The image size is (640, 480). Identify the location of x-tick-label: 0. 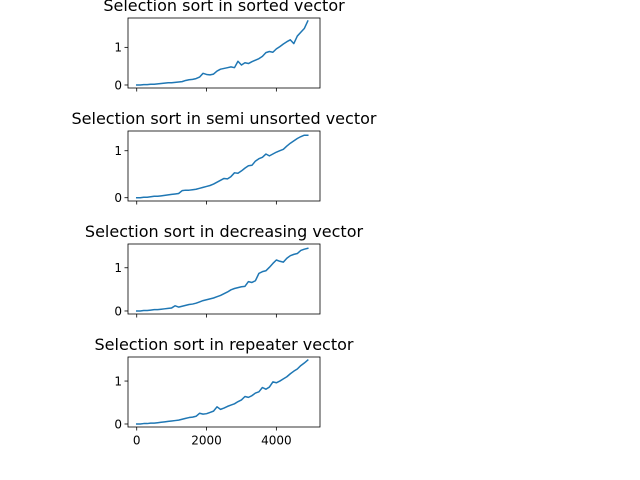
(137, 441).